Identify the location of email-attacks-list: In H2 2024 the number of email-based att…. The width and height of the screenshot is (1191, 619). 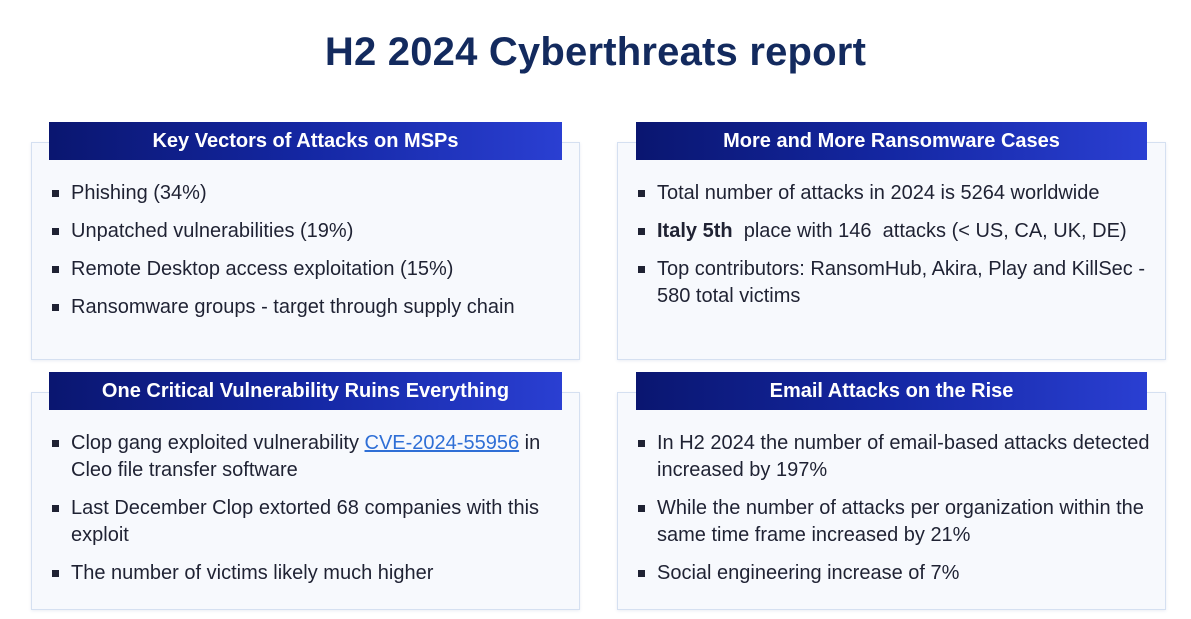
(894, 514).